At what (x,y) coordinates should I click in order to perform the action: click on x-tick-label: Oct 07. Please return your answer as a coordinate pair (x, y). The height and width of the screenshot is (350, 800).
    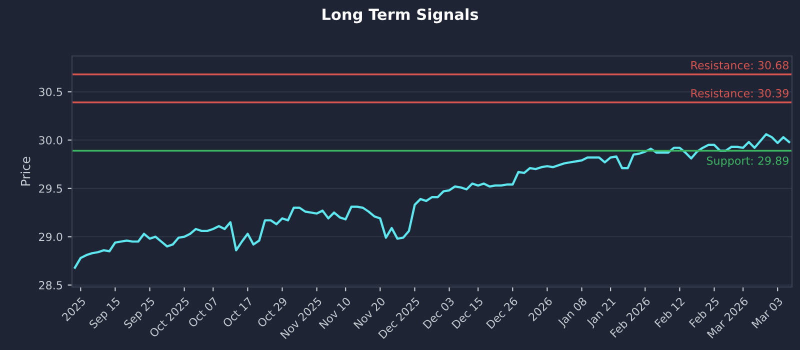
    Looking at the image, I should click on (203, 312).